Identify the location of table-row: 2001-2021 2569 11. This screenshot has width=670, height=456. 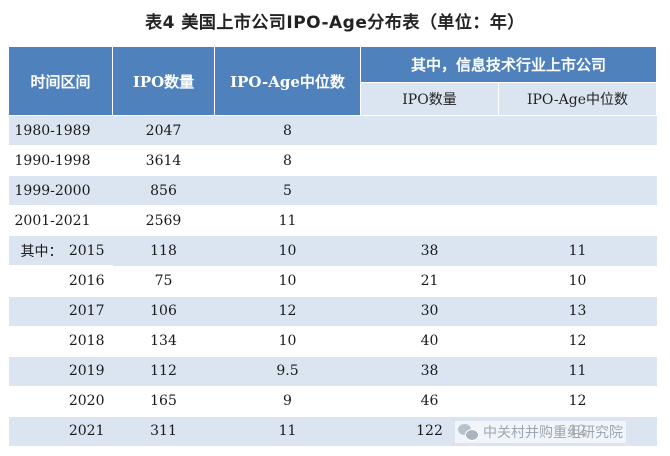
(332, 220).